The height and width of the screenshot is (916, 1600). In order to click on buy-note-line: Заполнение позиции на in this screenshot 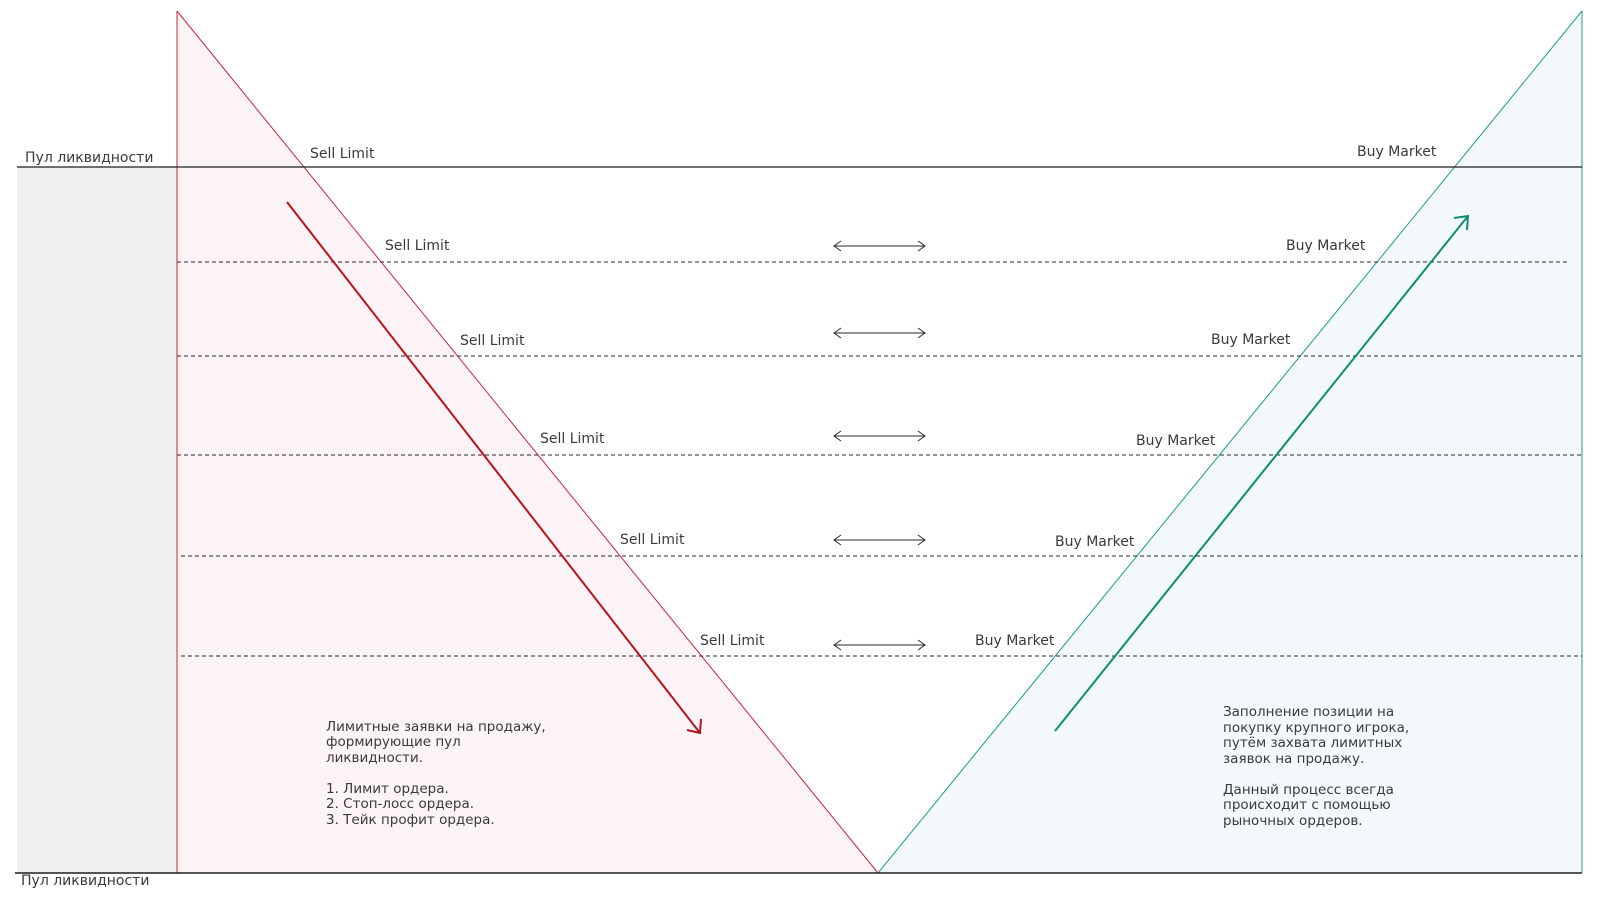, I will do `click(1308, 712)`.